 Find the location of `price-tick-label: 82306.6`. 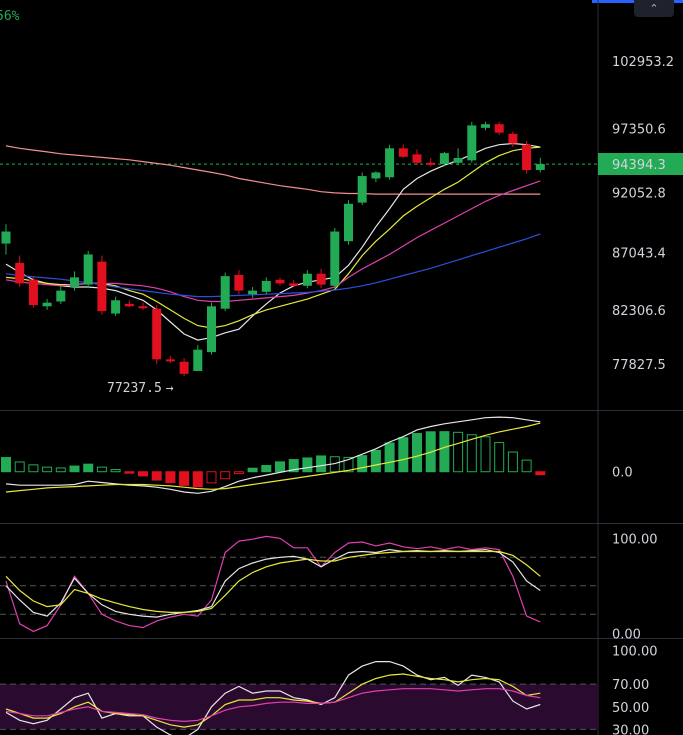

price-tick-label: 82306.6 is located at coordinates (639, 311).